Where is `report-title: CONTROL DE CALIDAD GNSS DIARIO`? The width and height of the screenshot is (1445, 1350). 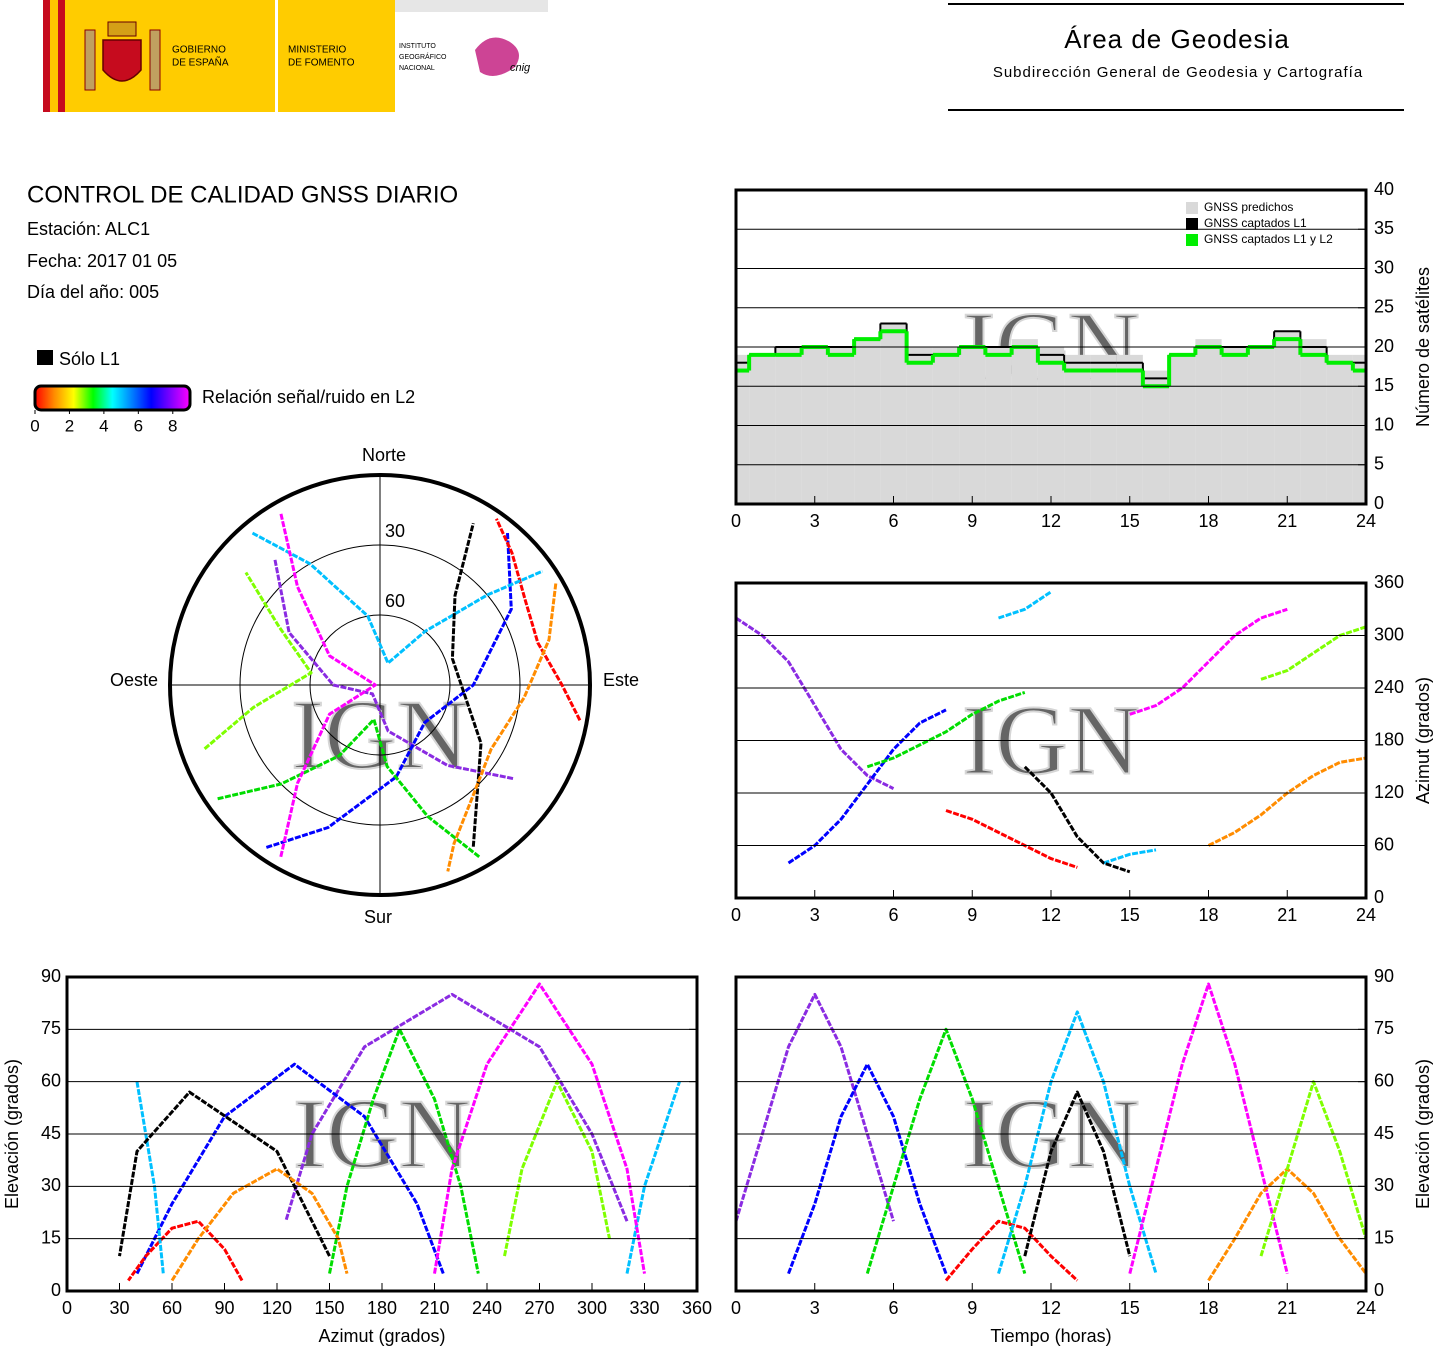 report-title: CONTROL DE CALIDAD GNSS DIARIO is located at coordinates (242, 194).